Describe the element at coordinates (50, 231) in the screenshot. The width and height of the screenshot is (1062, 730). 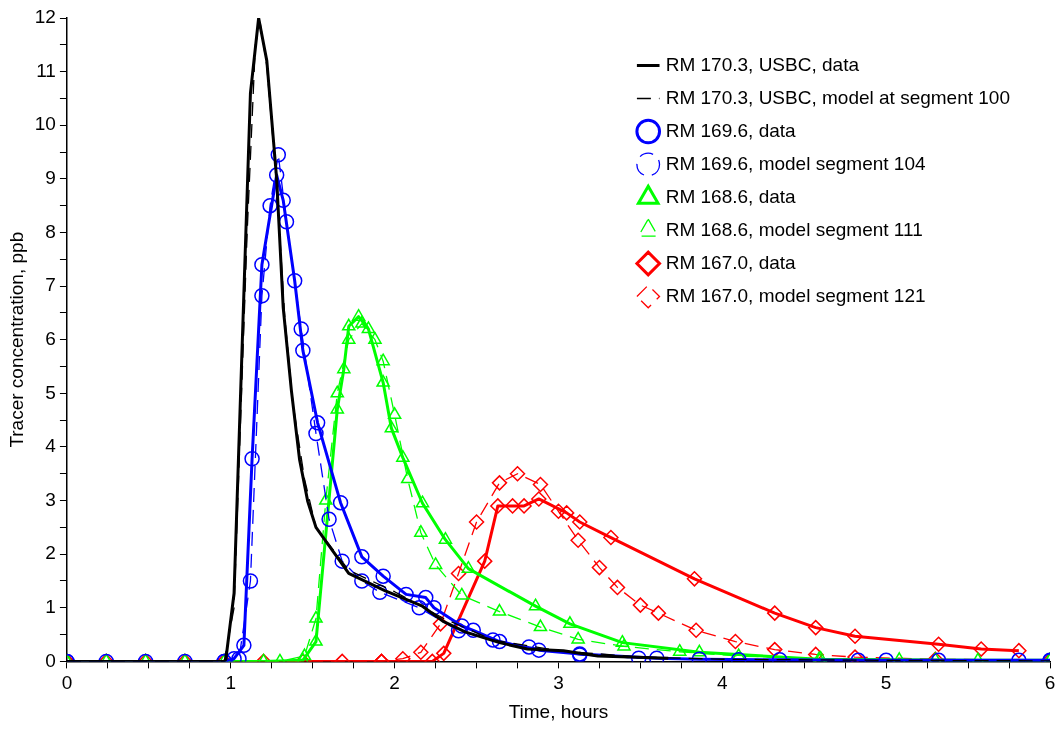
I see `y-tick-label: 8` at that location.